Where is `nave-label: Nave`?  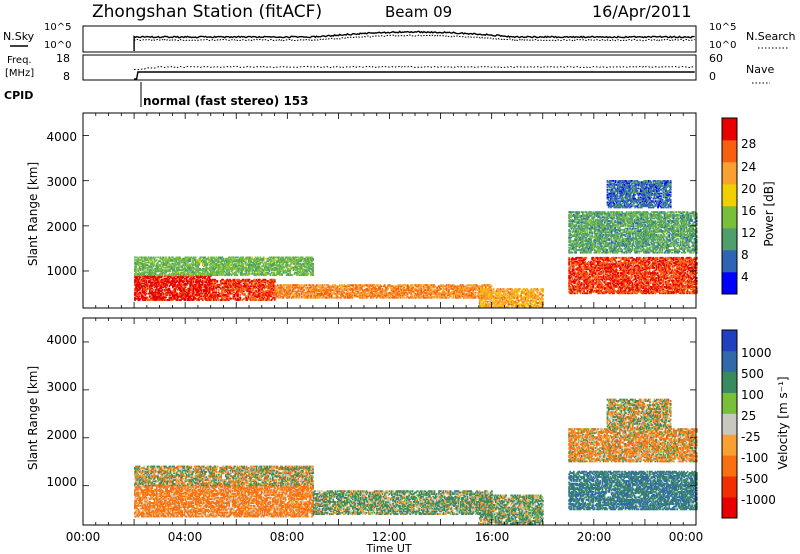
nave-label: Nave is located at coordinates (760, 69).